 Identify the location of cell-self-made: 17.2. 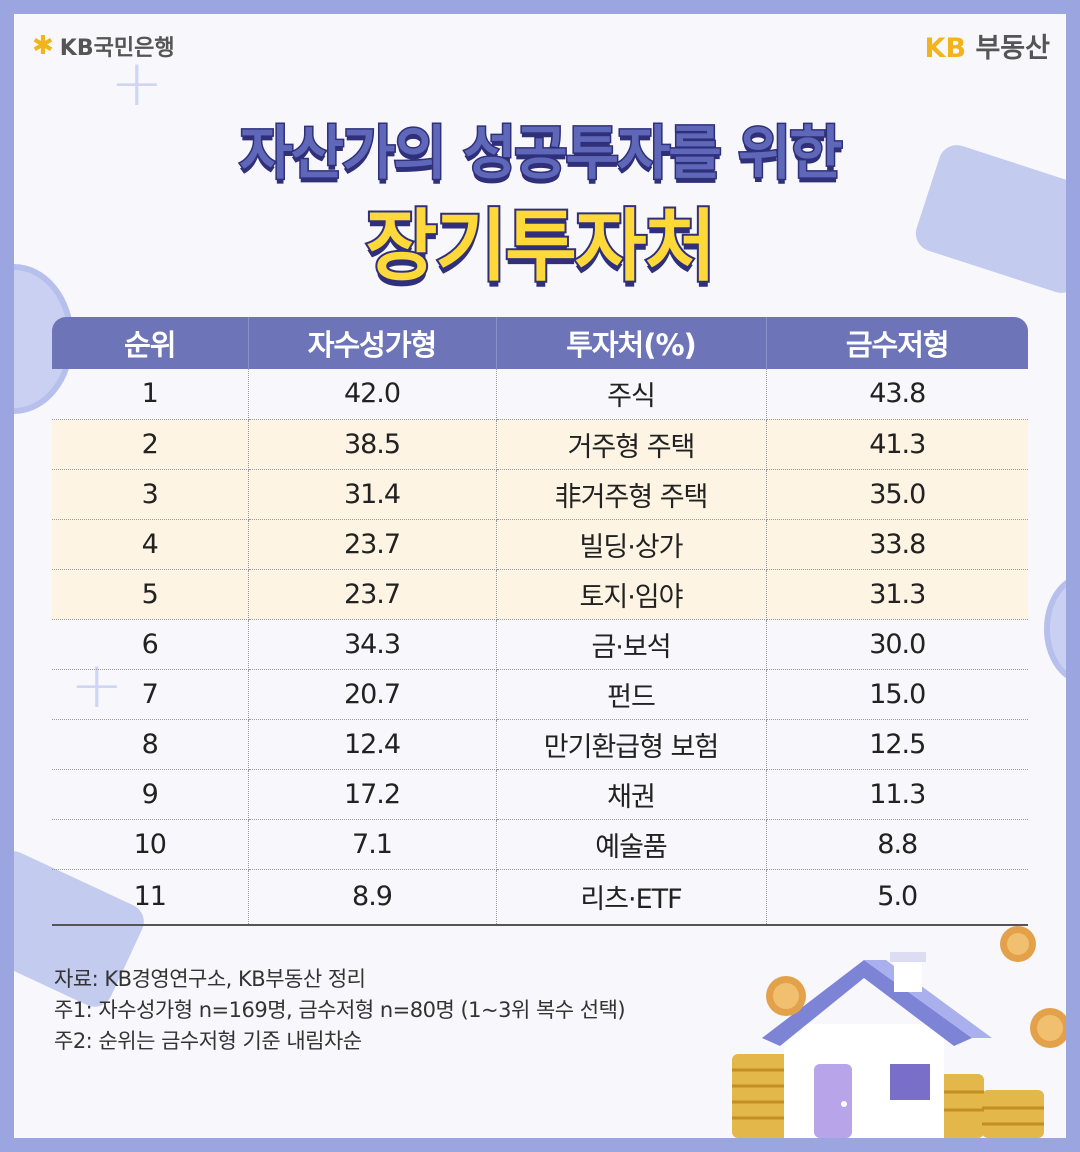
(372, 794).